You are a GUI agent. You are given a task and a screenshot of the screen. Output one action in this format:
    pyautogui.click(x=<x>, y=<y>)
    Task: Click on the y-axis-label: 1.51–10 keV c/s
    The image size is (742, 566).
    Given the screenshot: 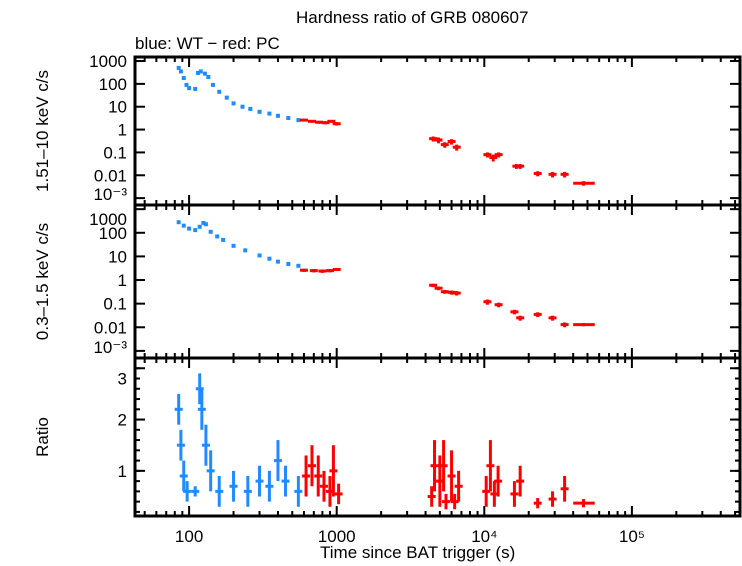 What is the action you would take?
    pyautogui.click(x=42, y=131)
    